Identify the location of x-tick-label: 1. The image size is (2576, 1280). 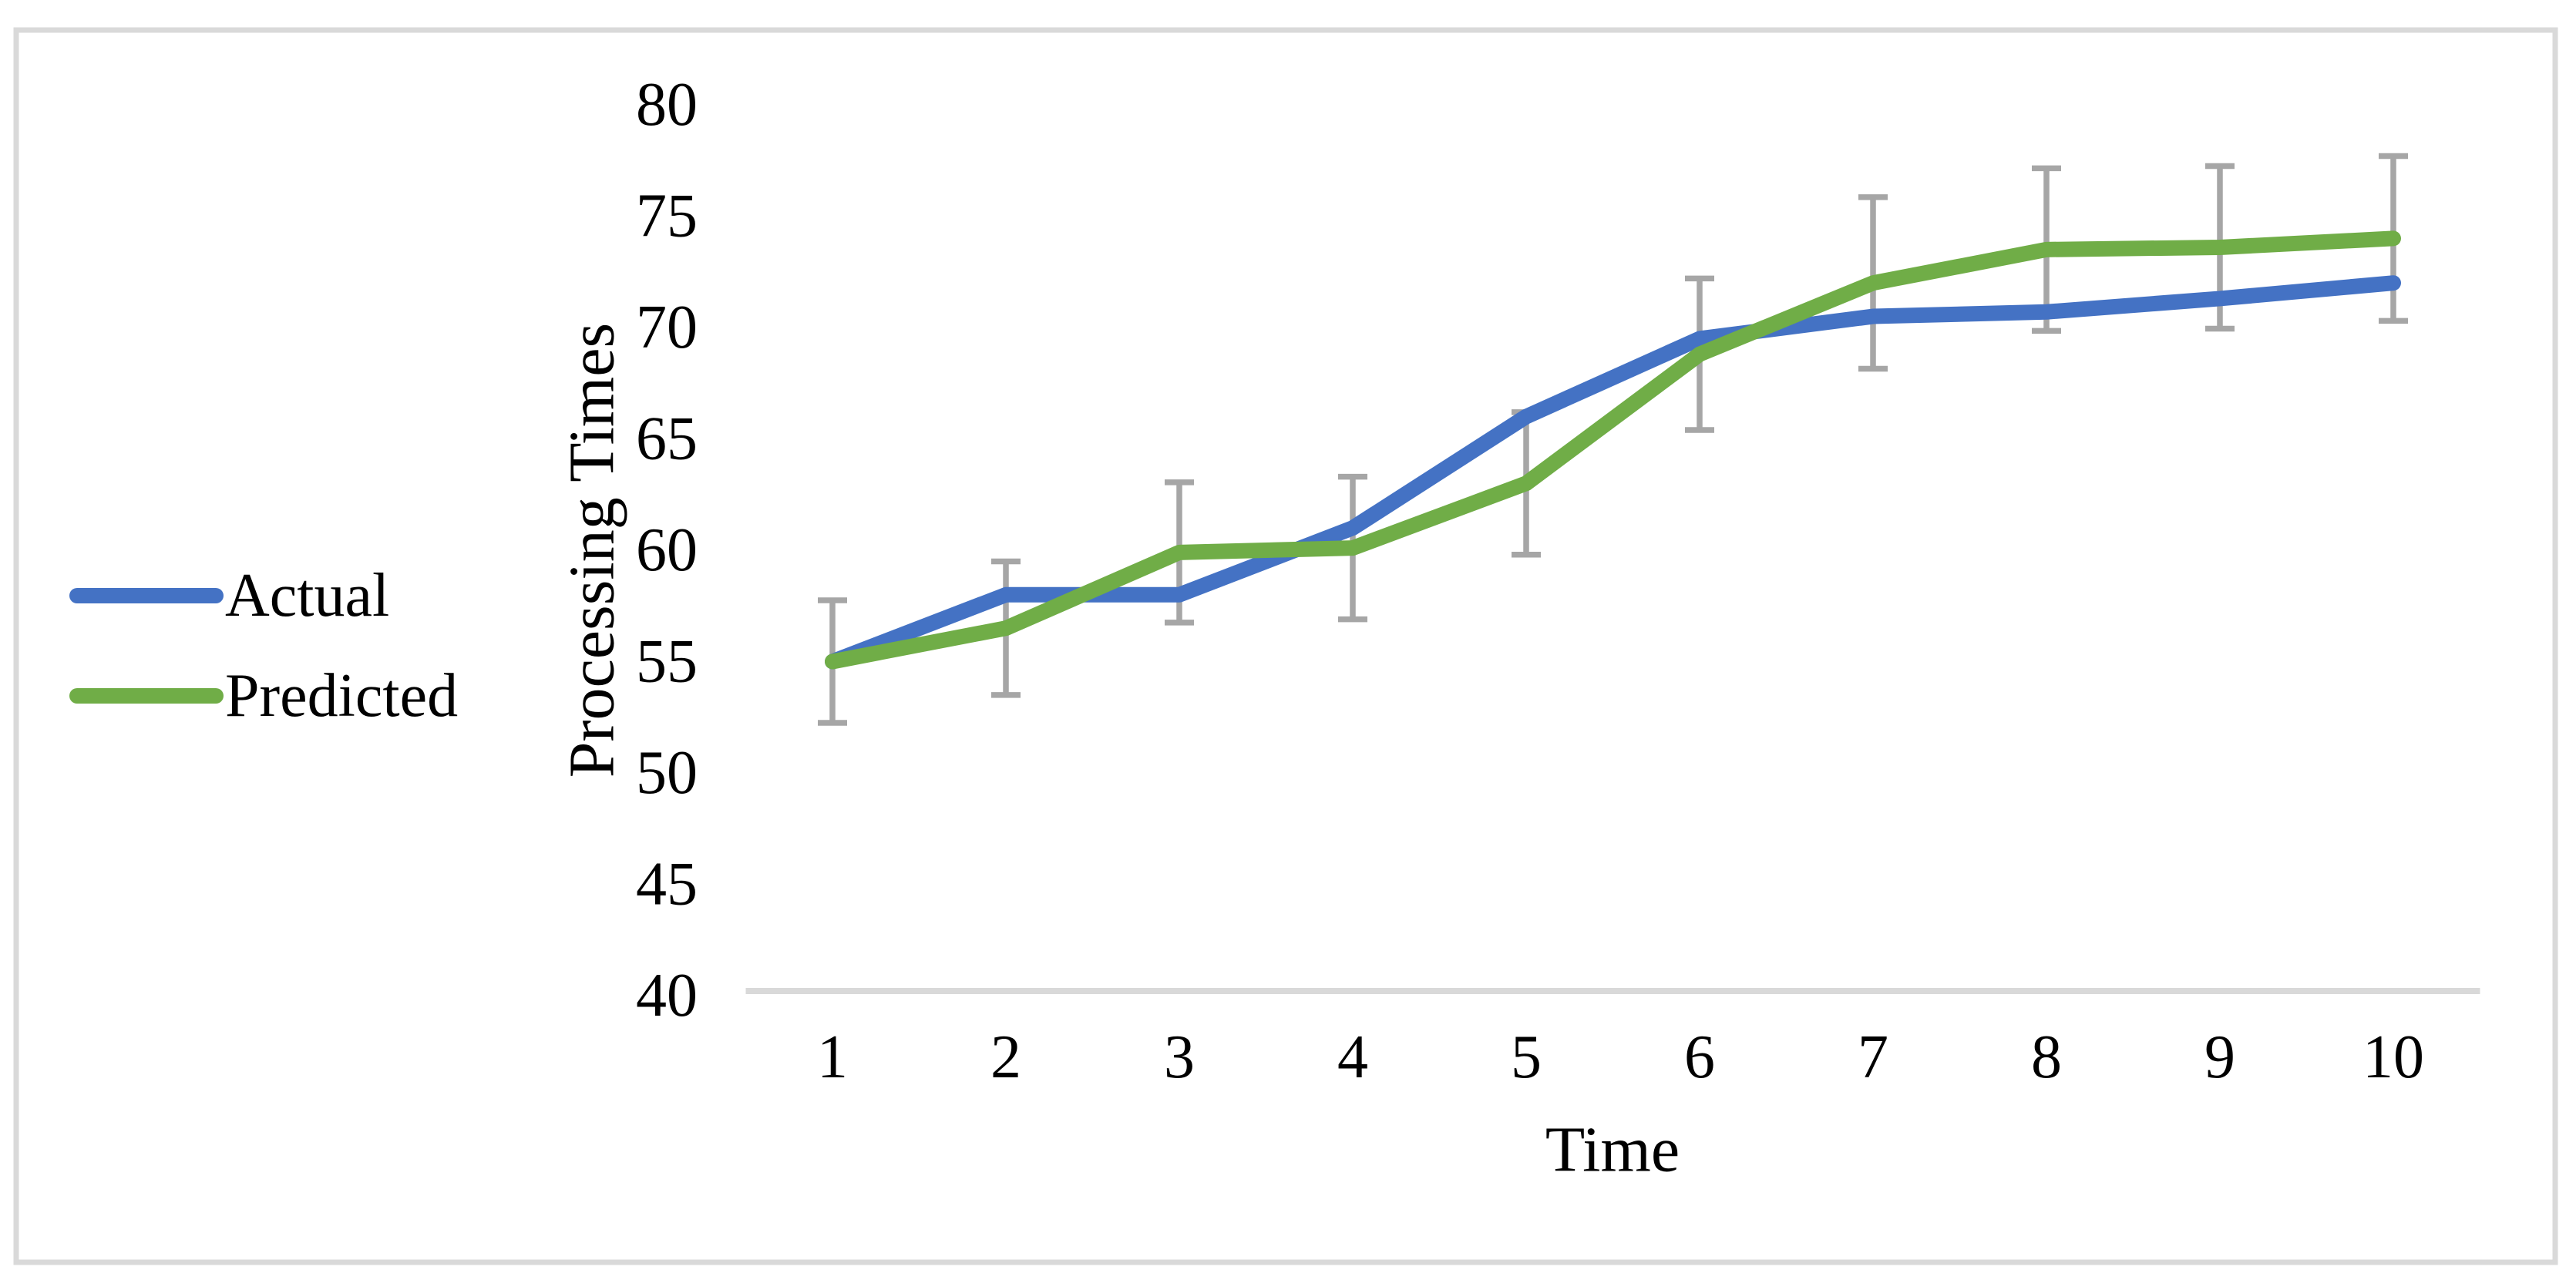
(832, 1057).